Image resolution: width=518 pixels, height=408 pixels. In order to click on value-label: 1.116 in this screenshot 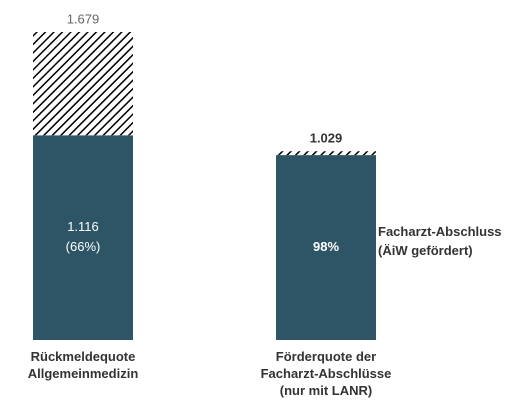, I will do `click(83, 226)`.